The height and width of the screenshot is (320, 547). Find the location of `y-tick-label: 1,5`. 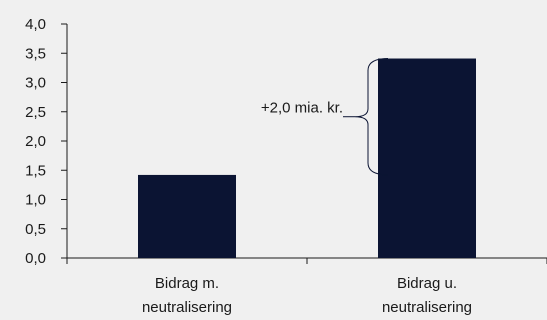

y-tick-label: 1,5 is located at coordinates (35, 170).